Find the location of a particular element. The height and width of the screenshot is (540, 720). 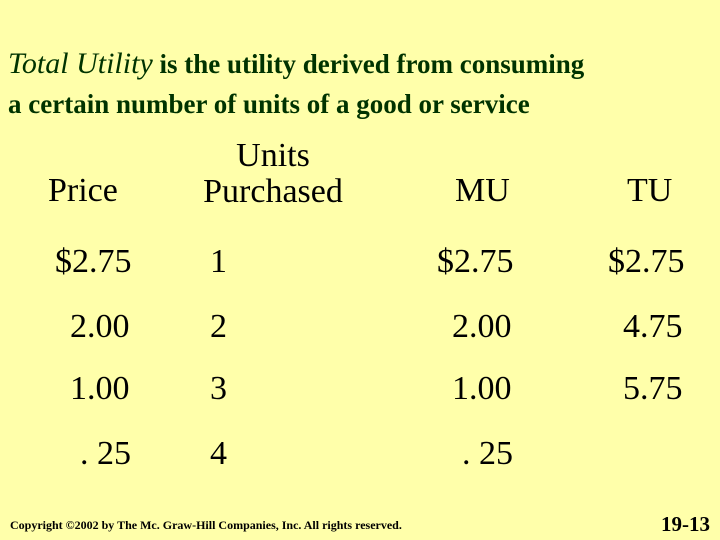

cell-price: 2.00 is located at coordinates (100, 326).